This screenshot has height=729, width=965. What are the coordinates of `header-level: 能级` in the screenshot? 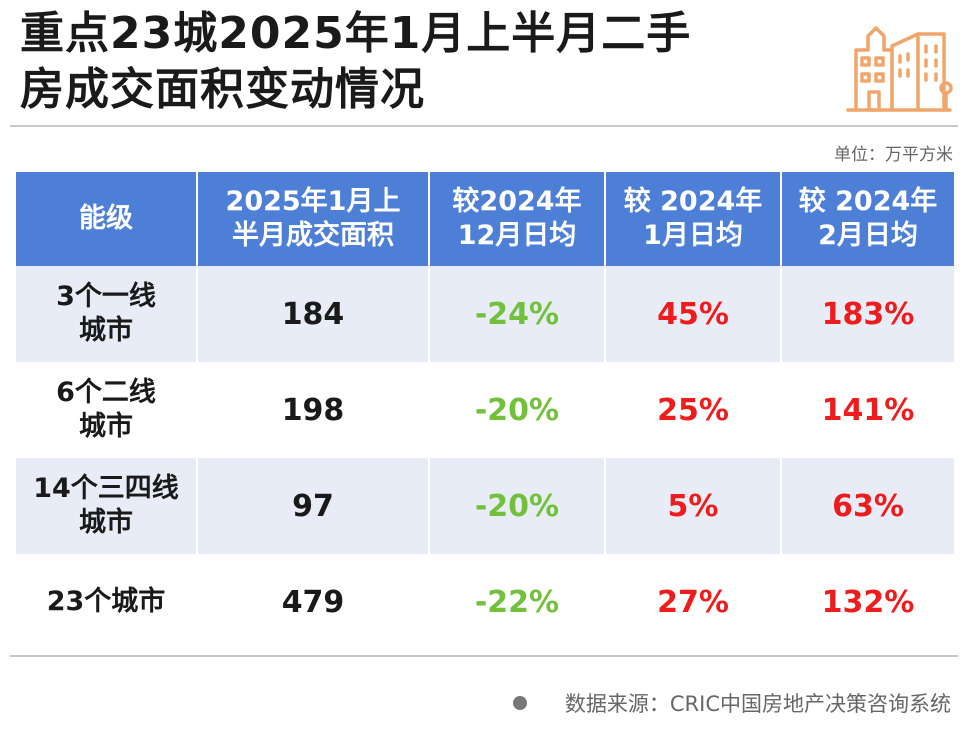 It's located at (107, 219).